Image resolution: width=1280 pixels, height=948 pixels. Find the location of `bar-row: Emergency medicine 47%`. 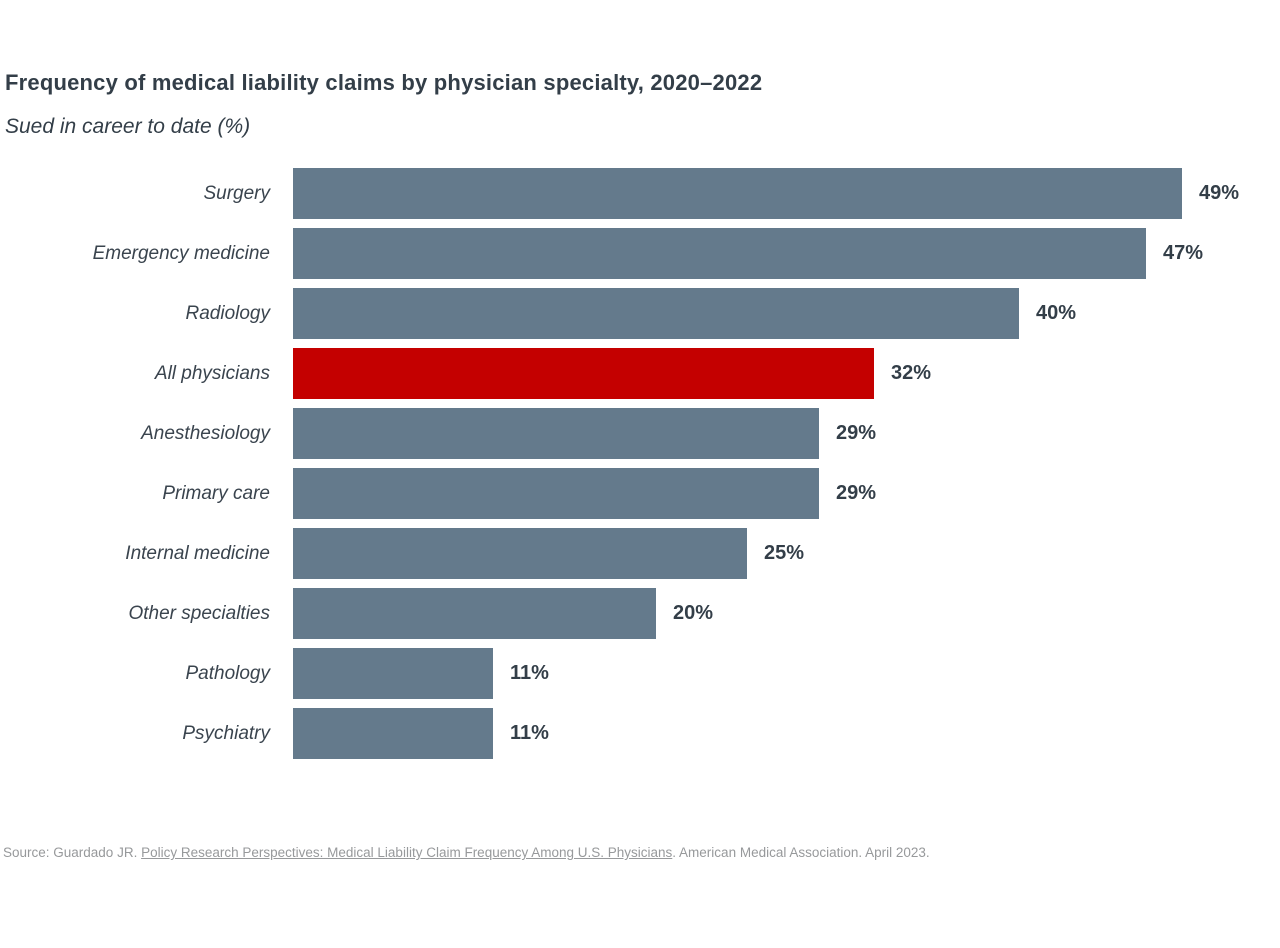

bar-row: Emergency medicine 47% is located at coordinates (640, 253).